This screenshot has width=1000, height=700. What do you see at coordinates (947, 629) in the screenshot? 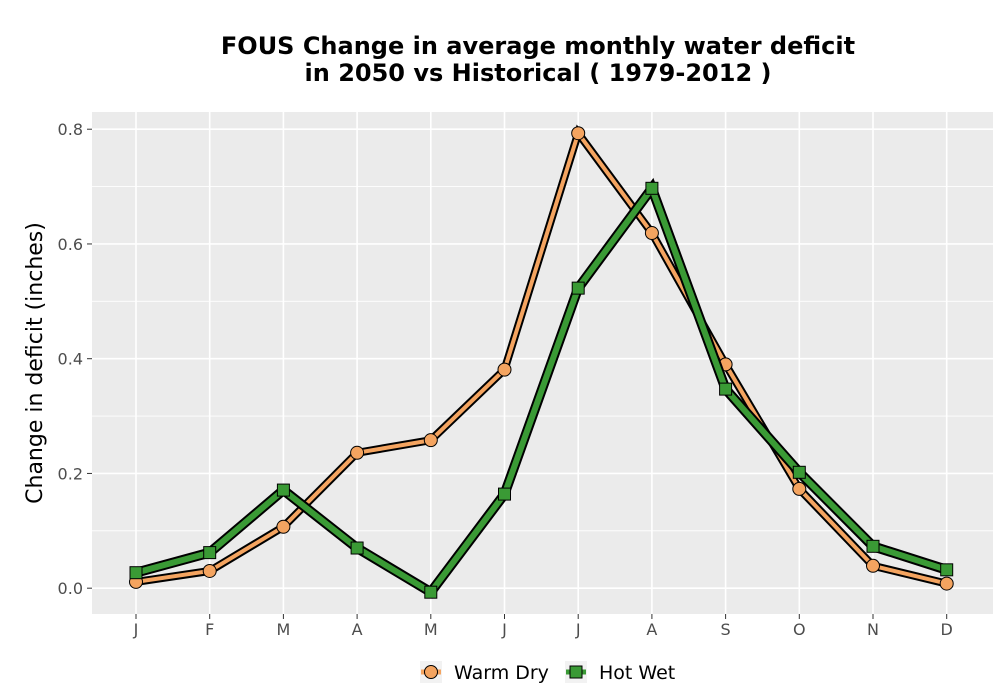
I see `x-tick-label: D` at bounding box center [947, 629].